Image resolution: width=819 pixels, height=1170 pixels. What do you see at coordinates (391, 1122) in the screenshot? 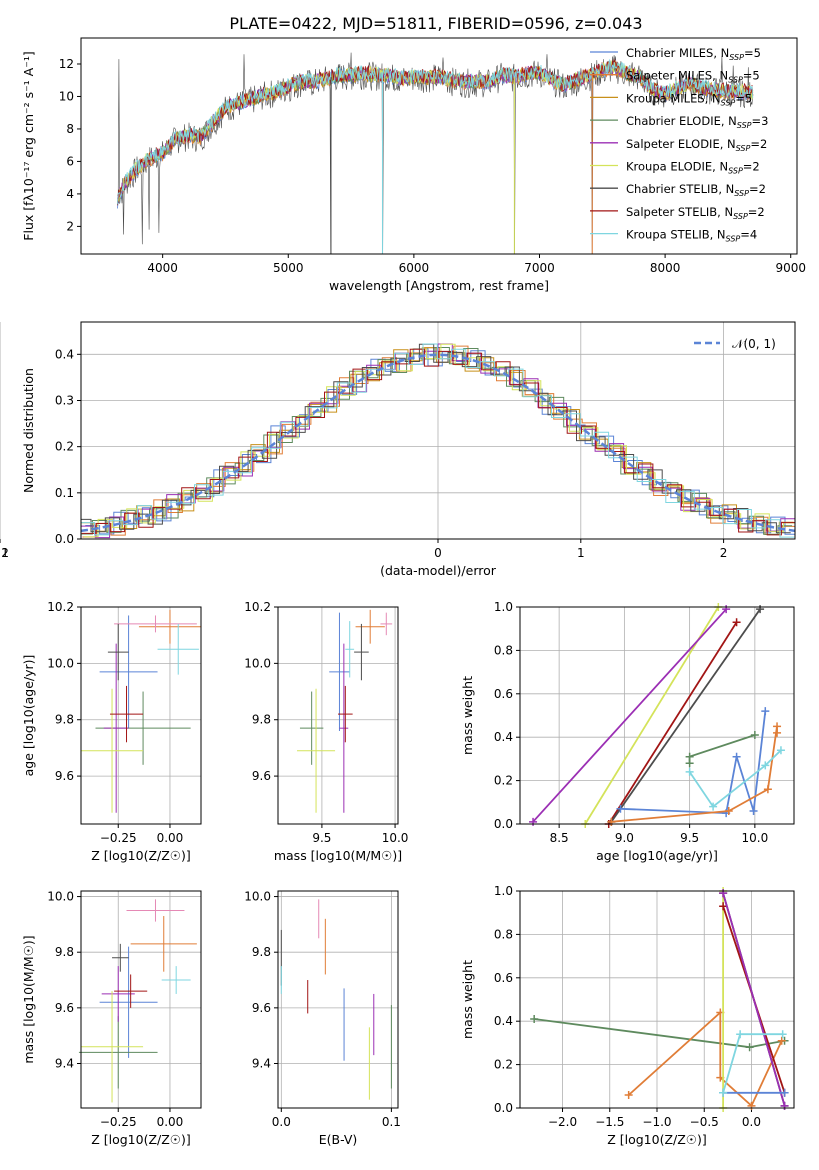
I see `x-tick-label: 0.1` at bounding box center [391, 1122].